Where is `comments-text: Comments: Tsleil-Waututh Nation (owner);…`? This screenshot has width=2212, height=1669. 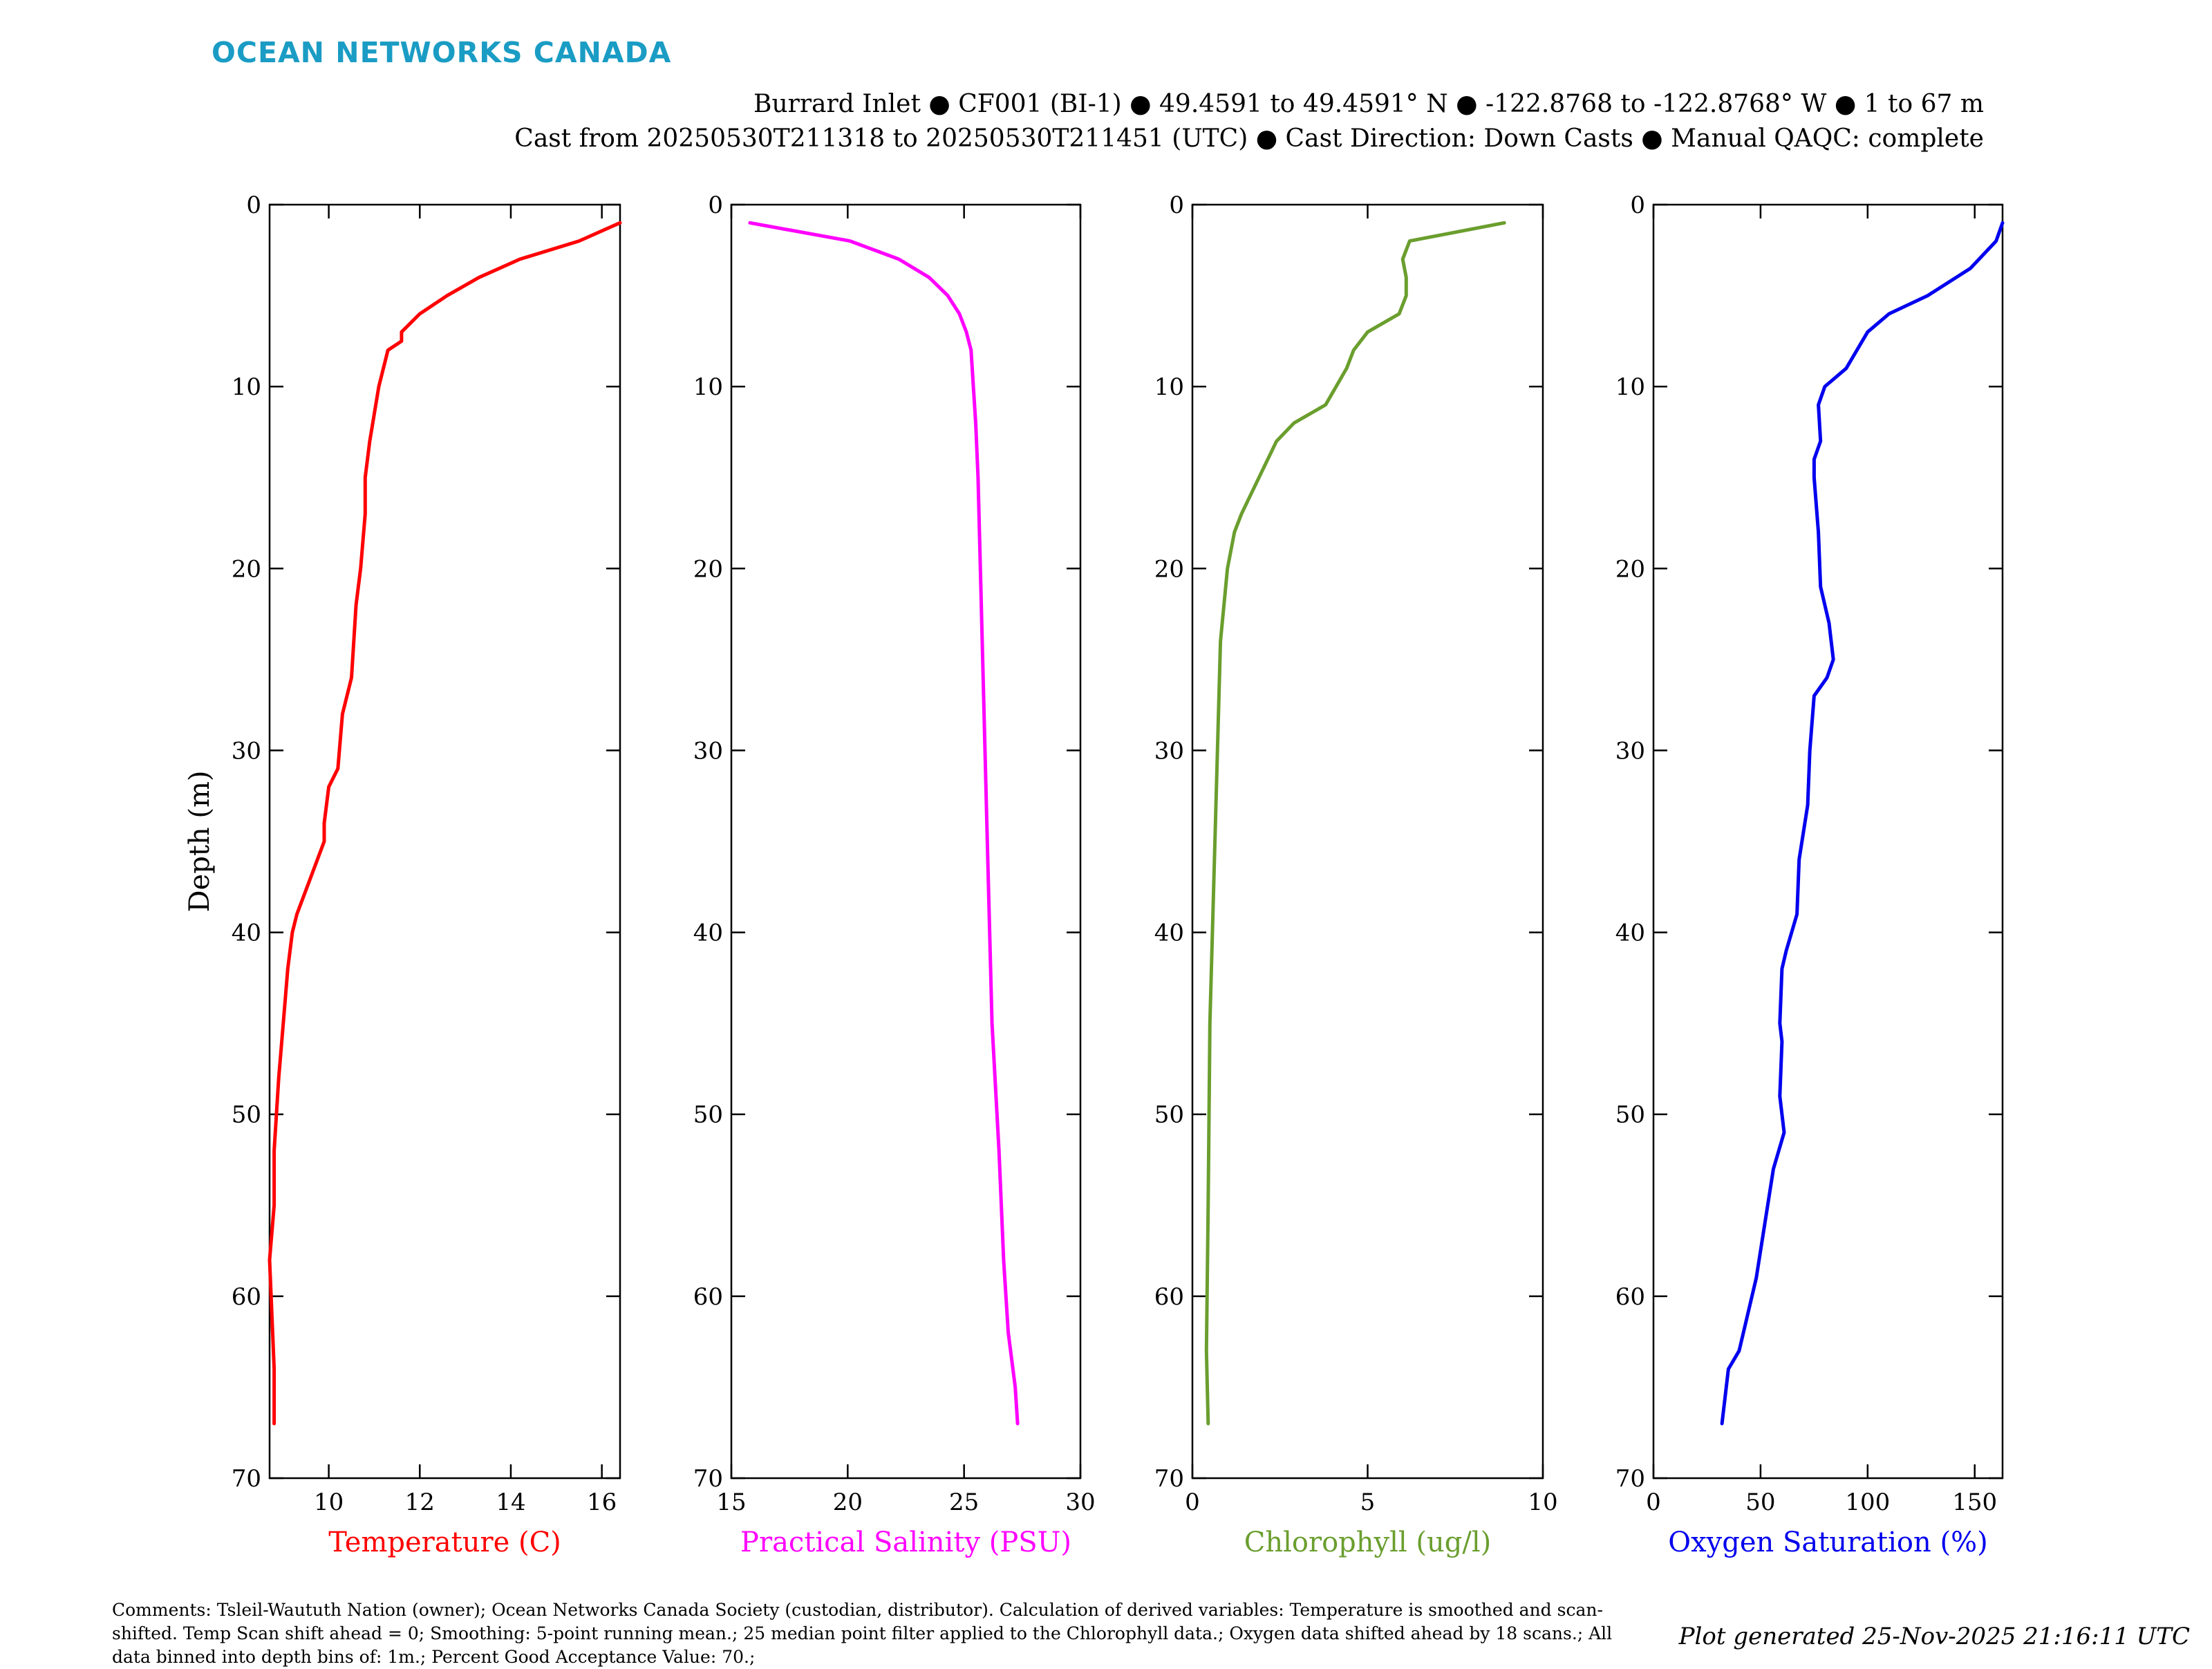 comments-text: Comments: Tsleil-Waututh Nation (owner);… is located at coordinates (862, 1633).